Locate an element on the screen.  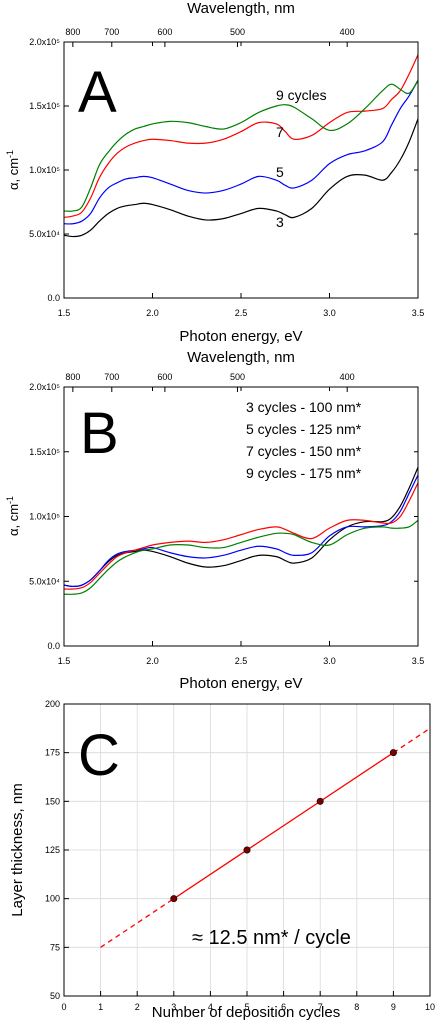
x-tick-label: 6 is located at coordinates (283, 1007).